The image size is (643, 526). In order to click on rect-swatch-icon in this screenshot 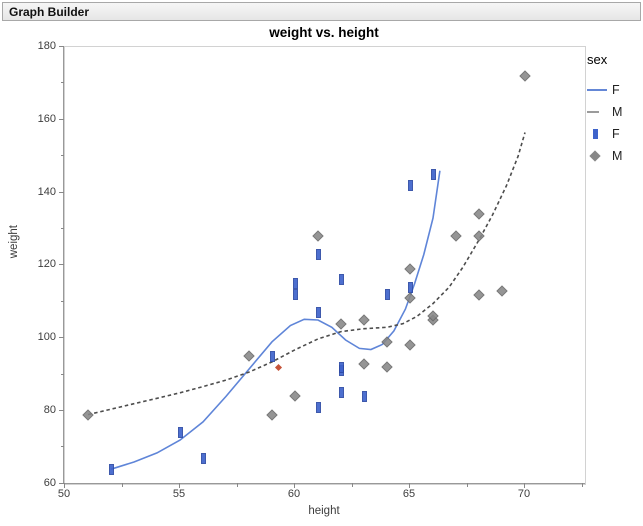, I will do `click(595, 134)`.